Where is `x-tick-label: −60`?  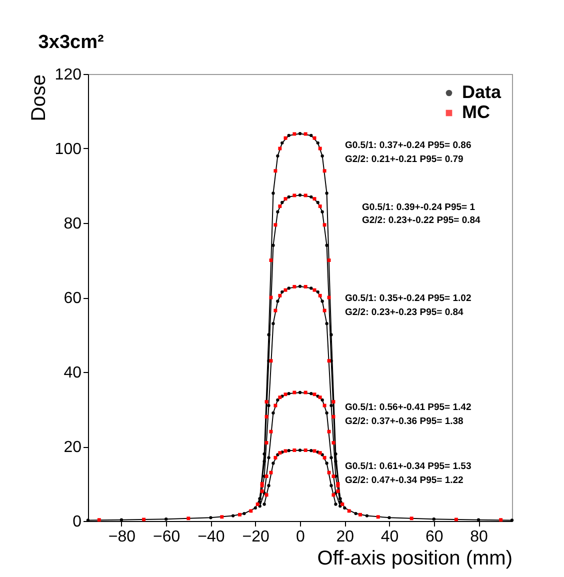 x-tick-label: −60 is located at coordinates (166, 537).